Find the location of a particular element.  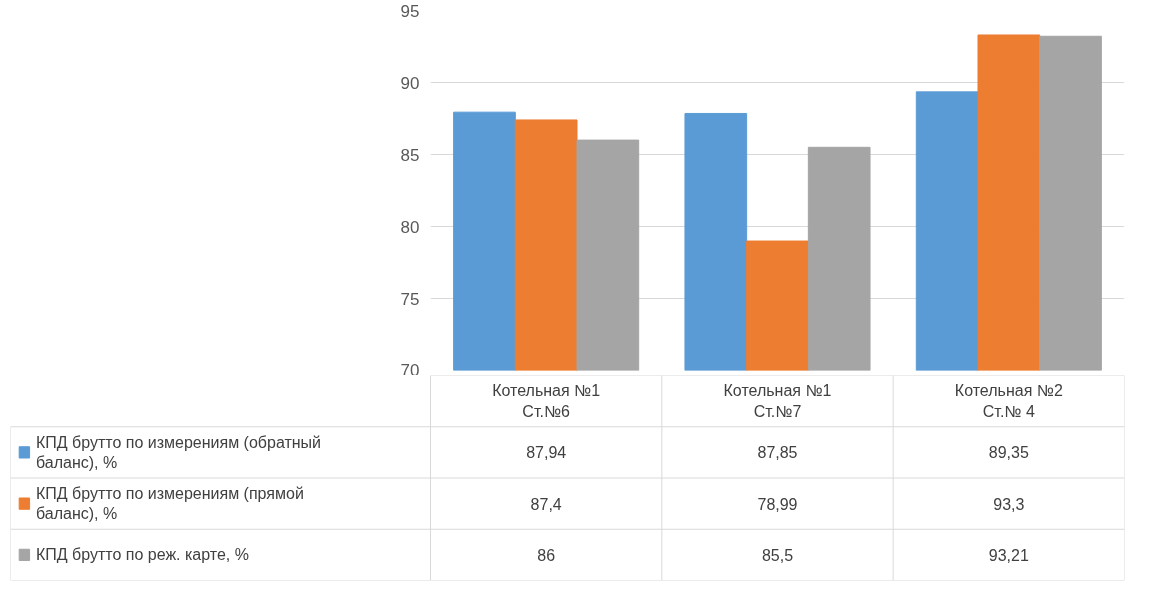

y-tick-label: 85 is located at coordinates (410, 155).